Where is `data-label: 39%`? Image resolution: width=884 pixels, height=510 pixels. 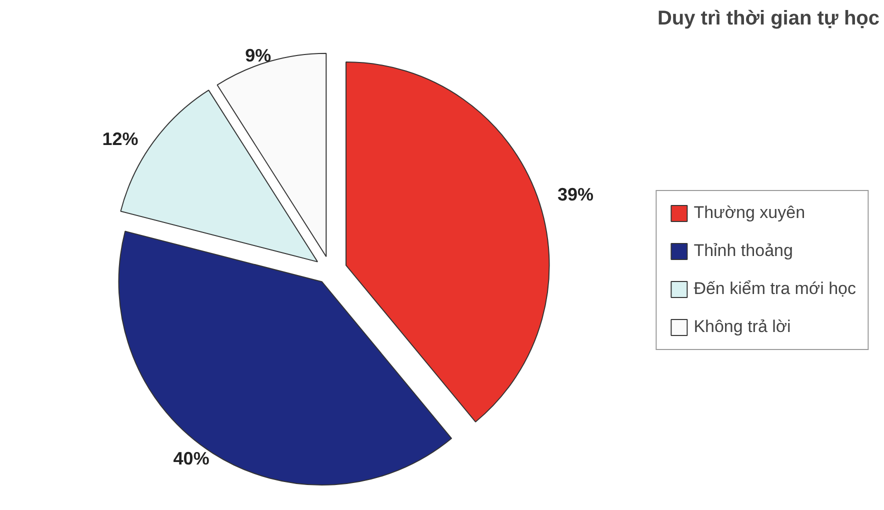 data-label: 39% is located at coordinates (575, 194).